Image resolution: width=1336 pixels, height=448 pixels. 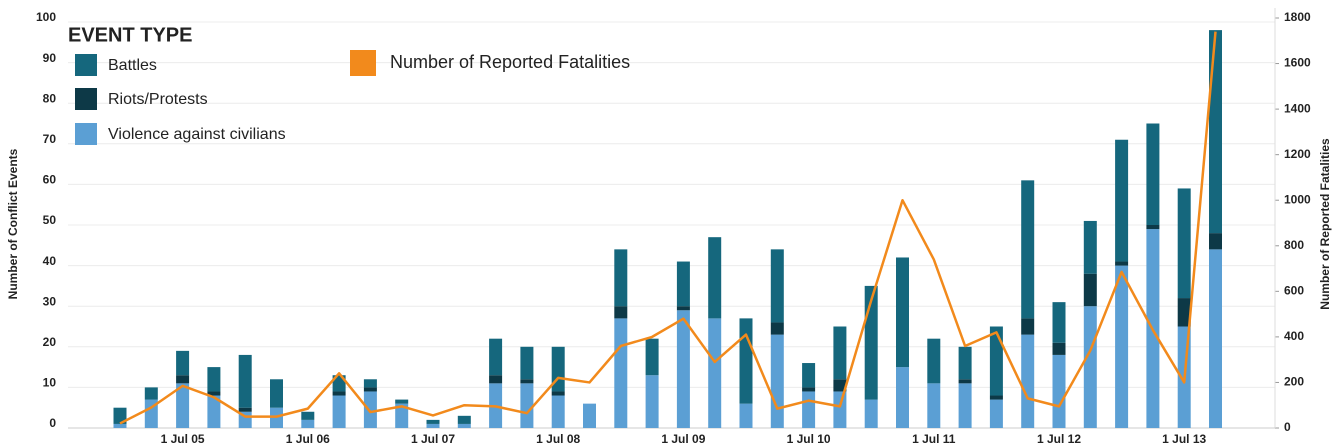 I want to click on y2-tick-label: 1400, so click(x=1297, y=108).